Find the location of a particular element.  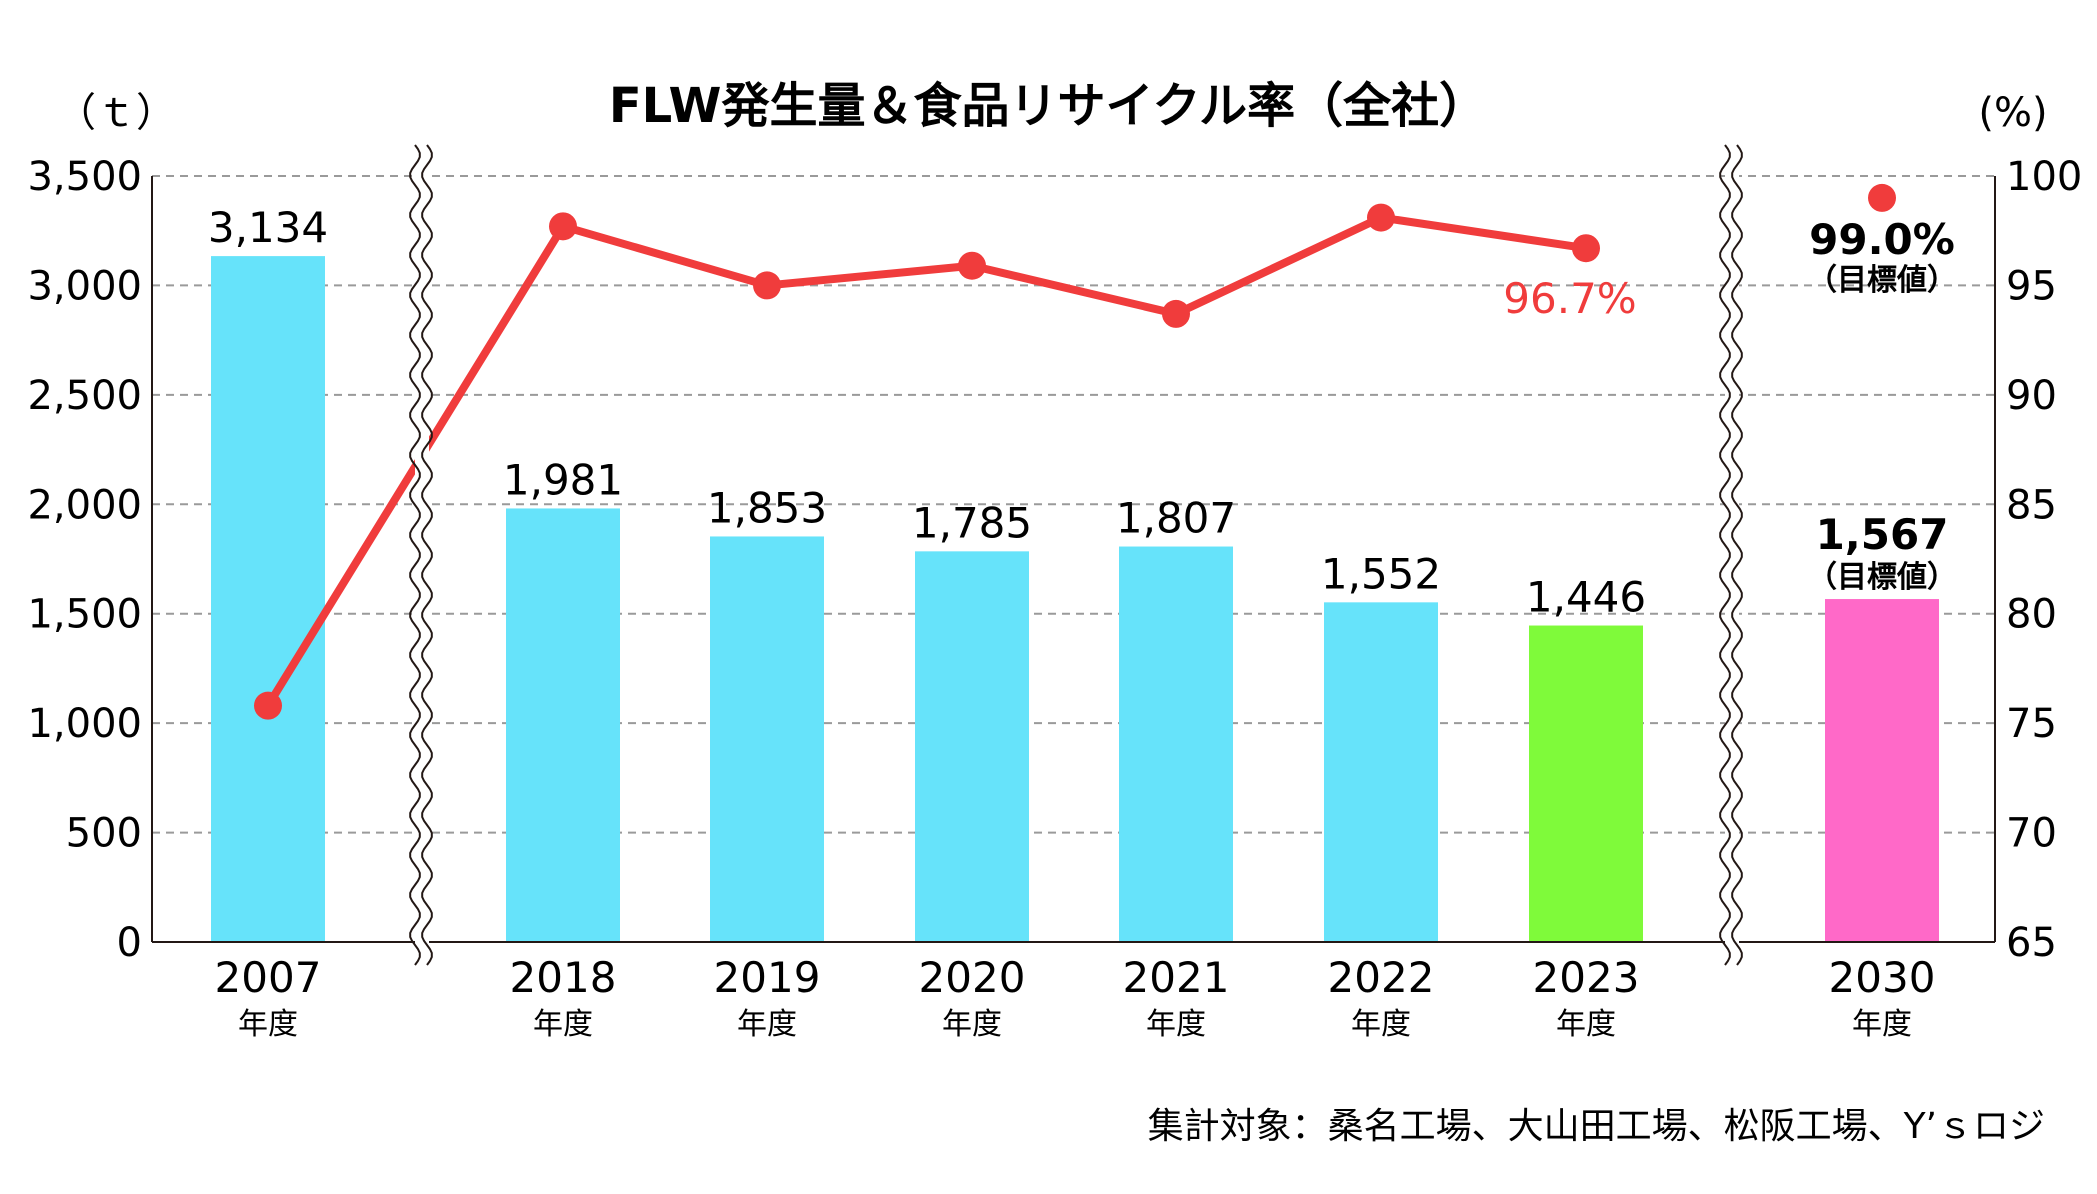

bar-value-label: 3,134 is located at coordinates (268, 227).